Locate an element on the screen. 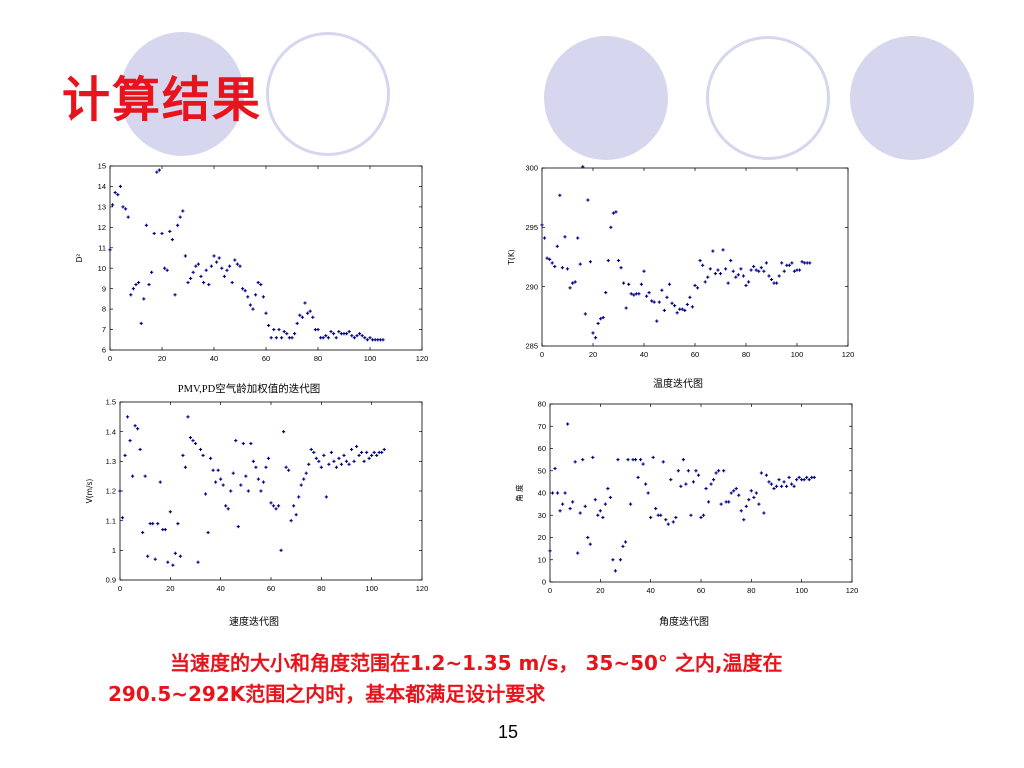 The width and height of the screenshot is (1024, 768). conclusion-line-1: 当速度的大小和角度范围在1.2~1.35 m/s， 35~50° 之内,温度在 is located at coordinates (476, 663).